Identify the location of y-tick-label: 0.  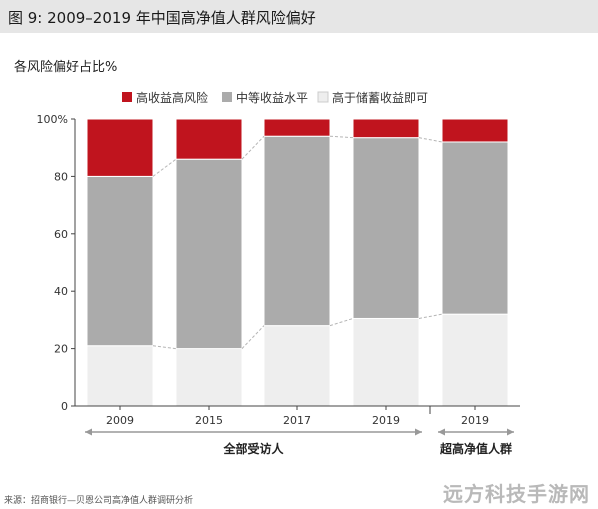
(64, 406).